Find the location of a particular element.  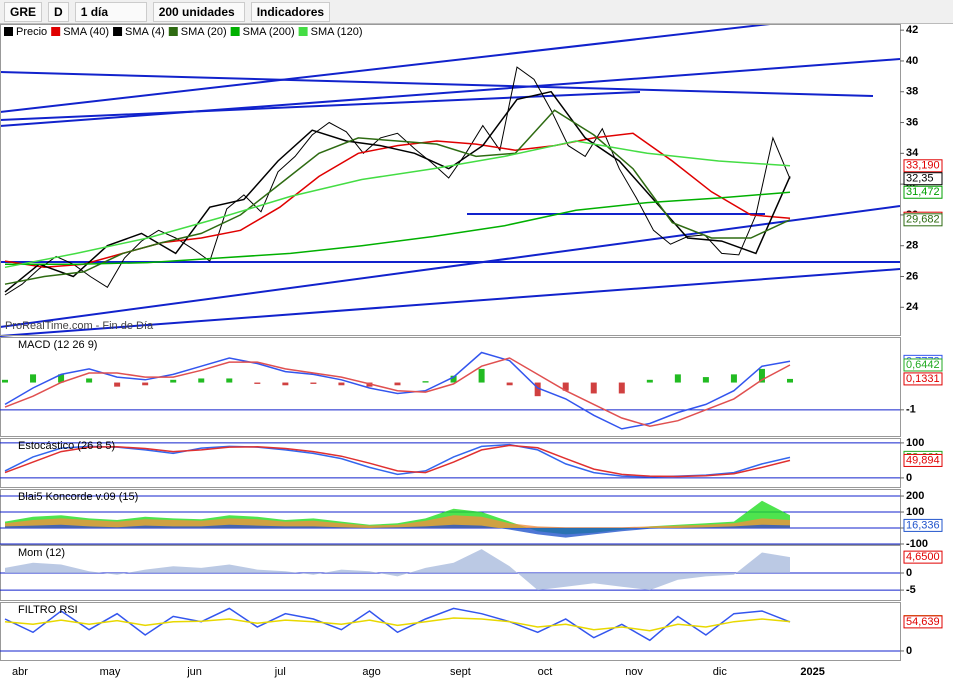

y-tick-label: -1 is located at coordinates (911, 410).